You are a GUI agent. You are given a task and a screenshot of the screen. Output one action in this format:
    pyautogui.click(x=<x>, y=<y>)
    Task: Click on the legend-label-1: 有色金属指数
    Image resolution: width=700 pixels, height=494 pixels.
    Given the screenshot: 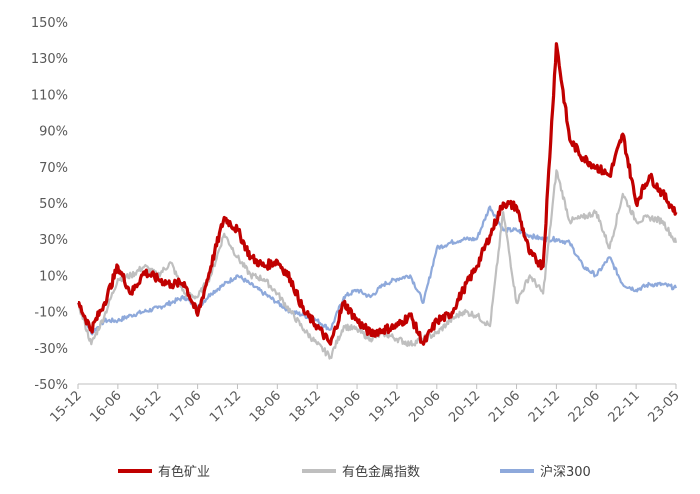 What is the action you would take?
    pyautogui.click(x=381, y=472)
    